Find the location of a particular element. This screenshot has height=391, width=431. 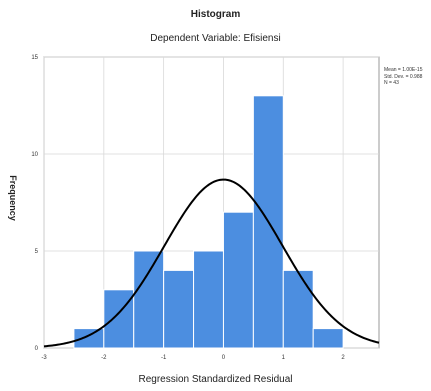

x-tick-label: 1 is located at coordinates (284, 358).